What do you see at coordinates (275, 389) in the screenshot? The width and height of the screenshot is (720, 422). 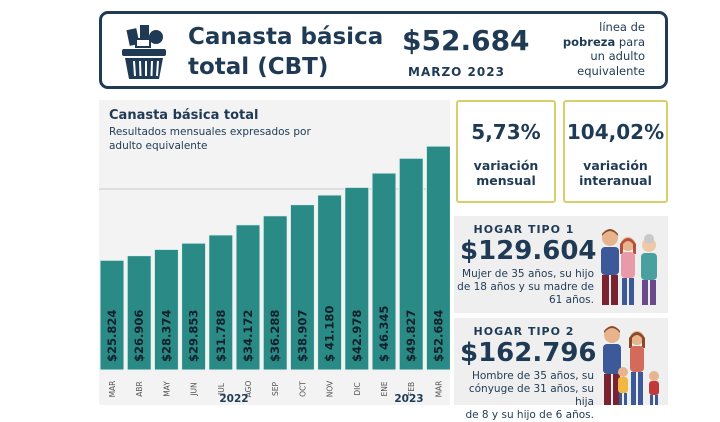 I see `x-tick-label: SEP` at bounding box center [275, 389].